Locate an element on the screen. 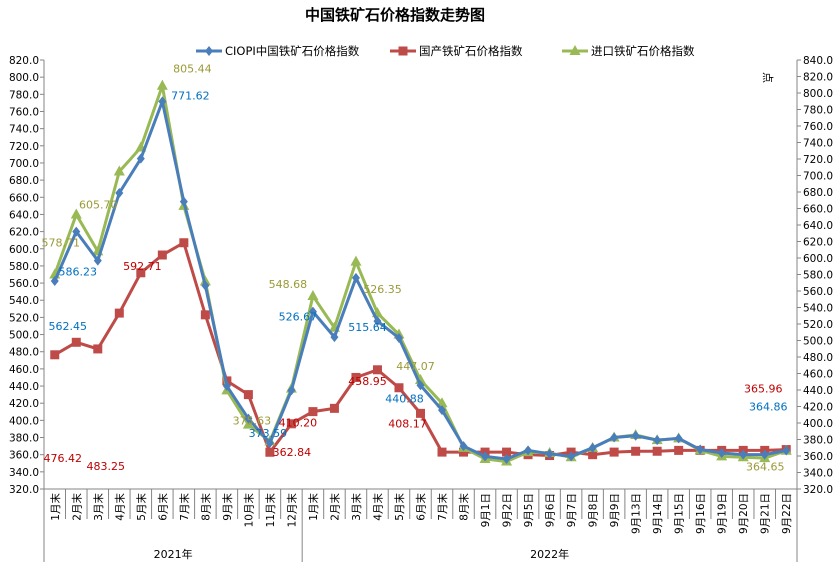 The image size is (833, 567). x-tick-label: 9月13日 is located at coordinates (637, 513).